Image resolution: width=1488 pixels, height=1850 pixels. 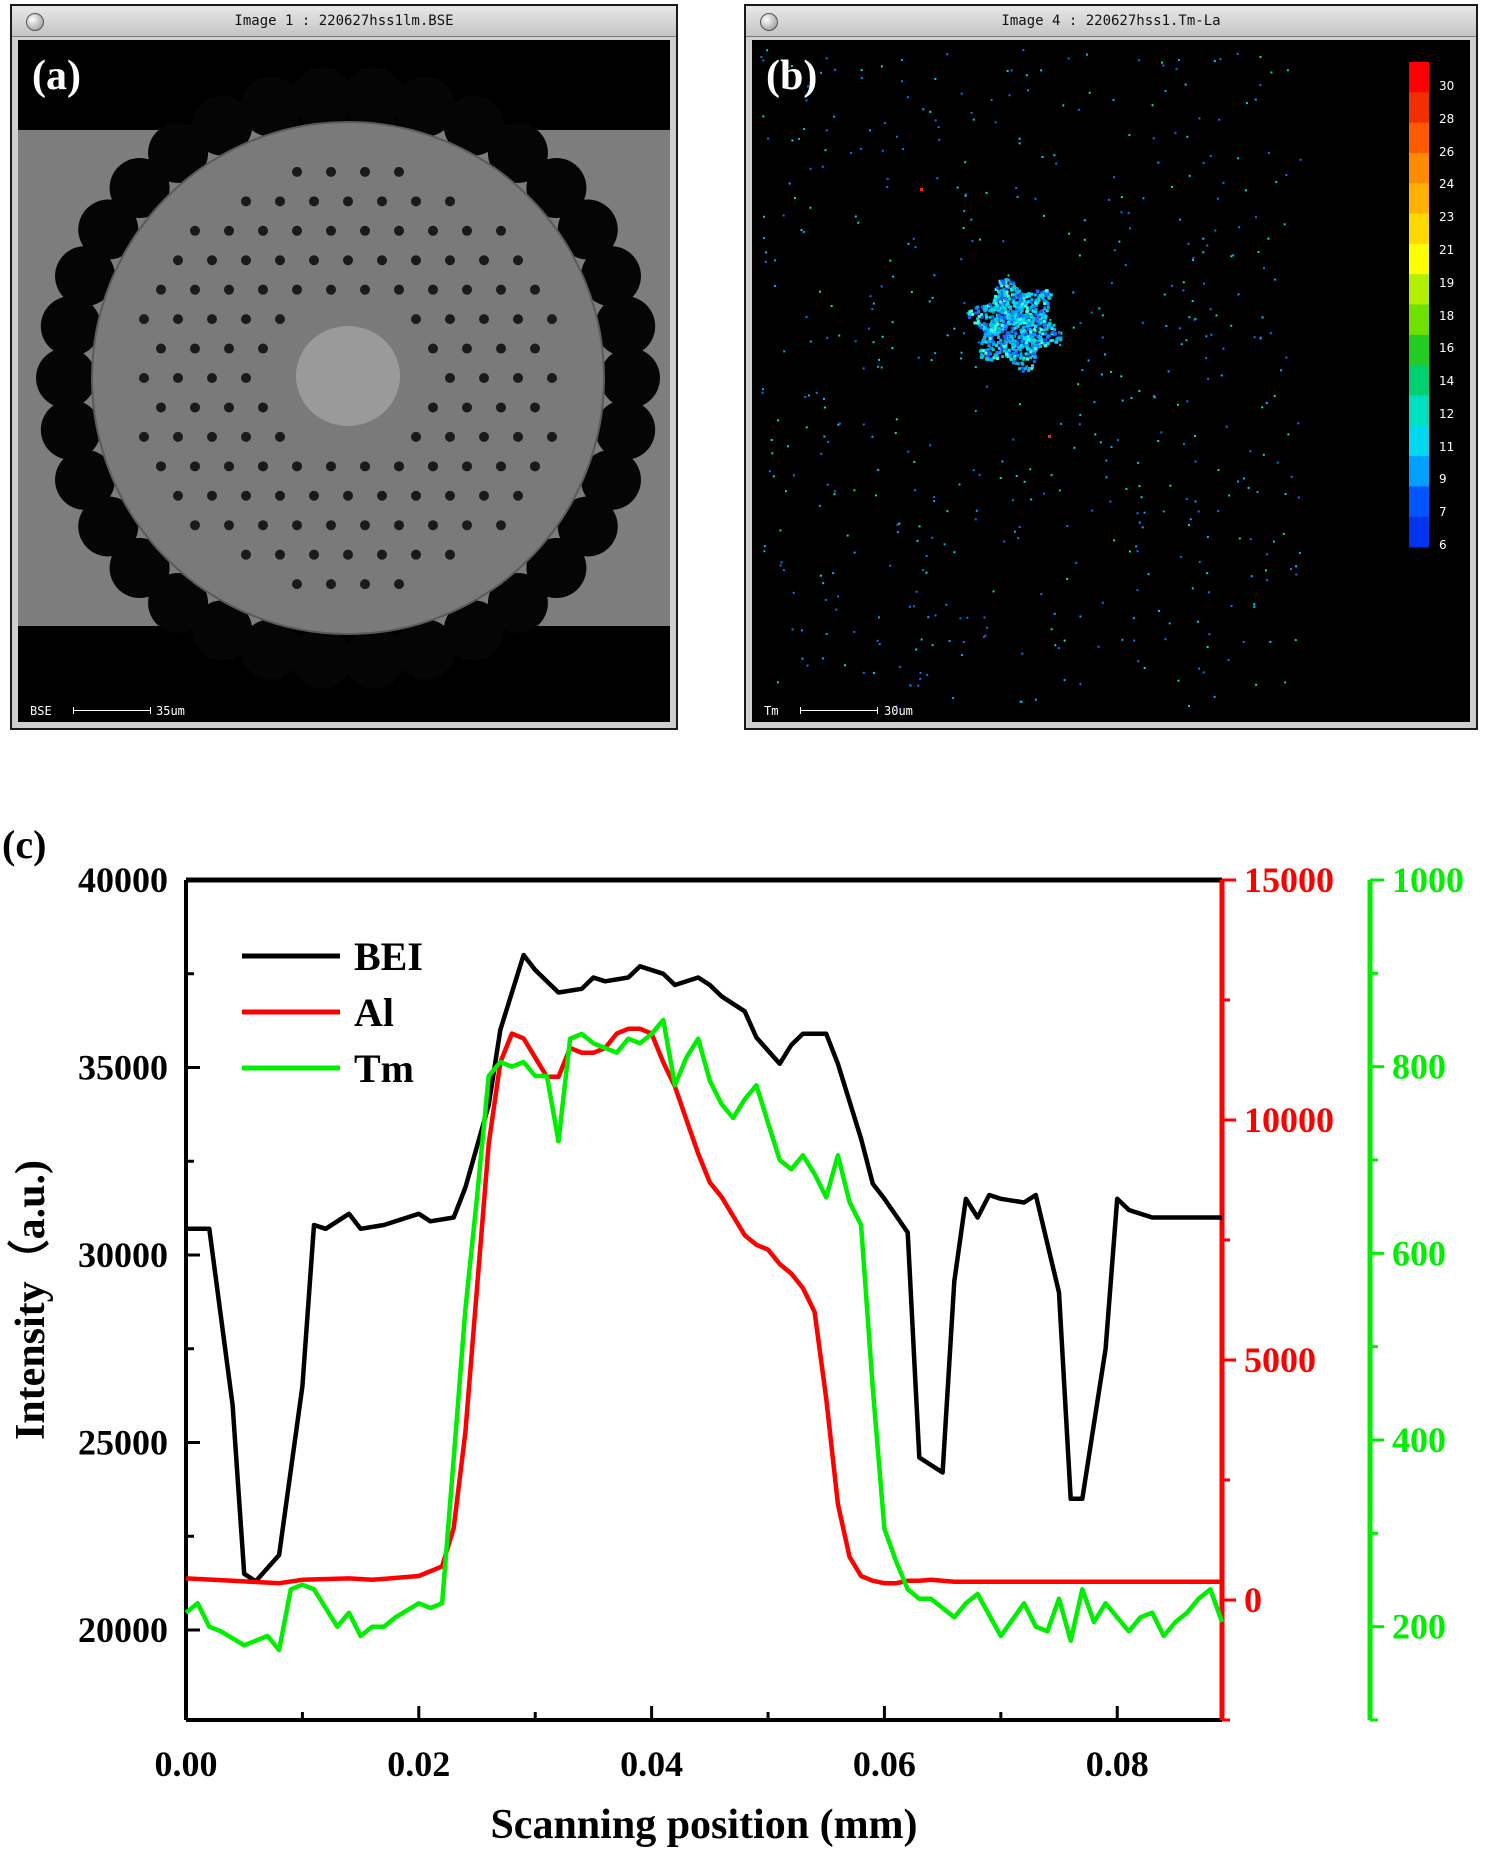 What do you see at coordinates (1428, 880) in the screenshot?
I see `y-right-tm-tick-label: 1000` at bounding box center [1428, 880].